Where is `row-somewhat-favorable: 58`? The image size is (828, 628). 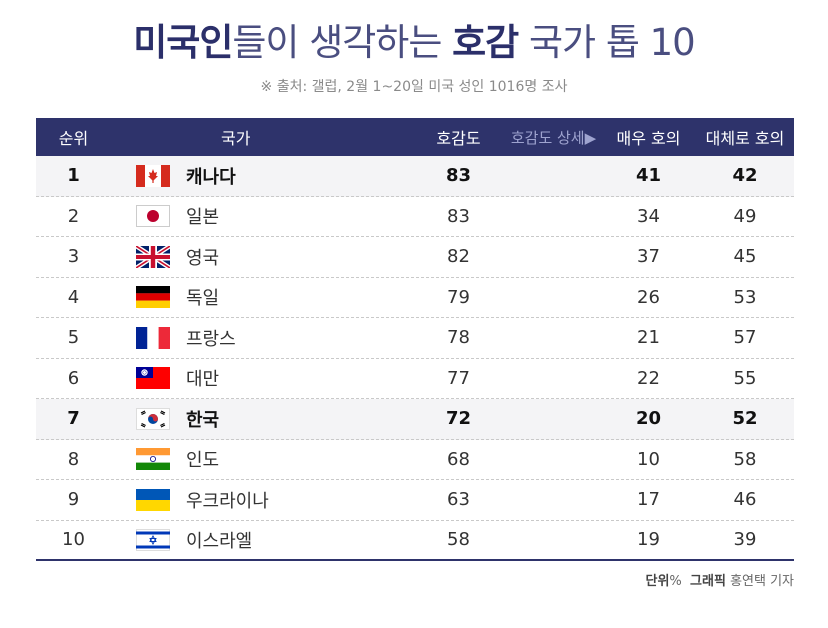 row-somewhat-favorable: 58 is located at coordinates (745, 459).